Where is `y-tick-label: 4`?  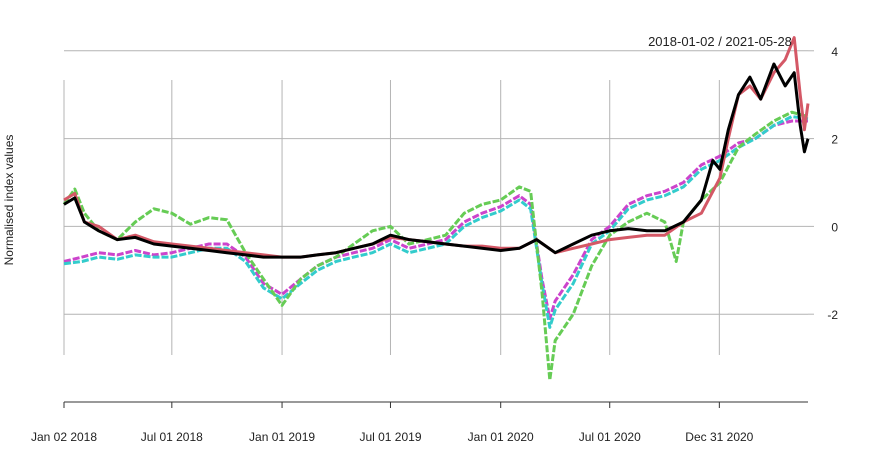
y-tick-label: 4 is located at coordinates (834, 52).